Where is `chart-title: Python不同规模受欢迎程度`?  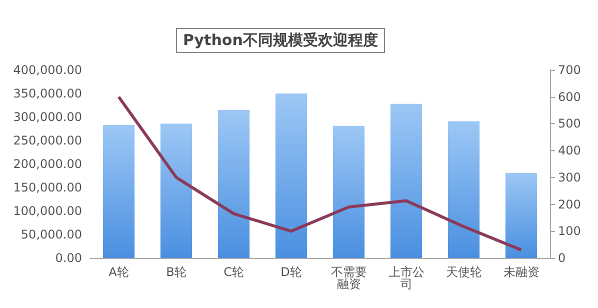
chart-title: Python不同规模受欢迎程度 is located at coordinates (280, 40).